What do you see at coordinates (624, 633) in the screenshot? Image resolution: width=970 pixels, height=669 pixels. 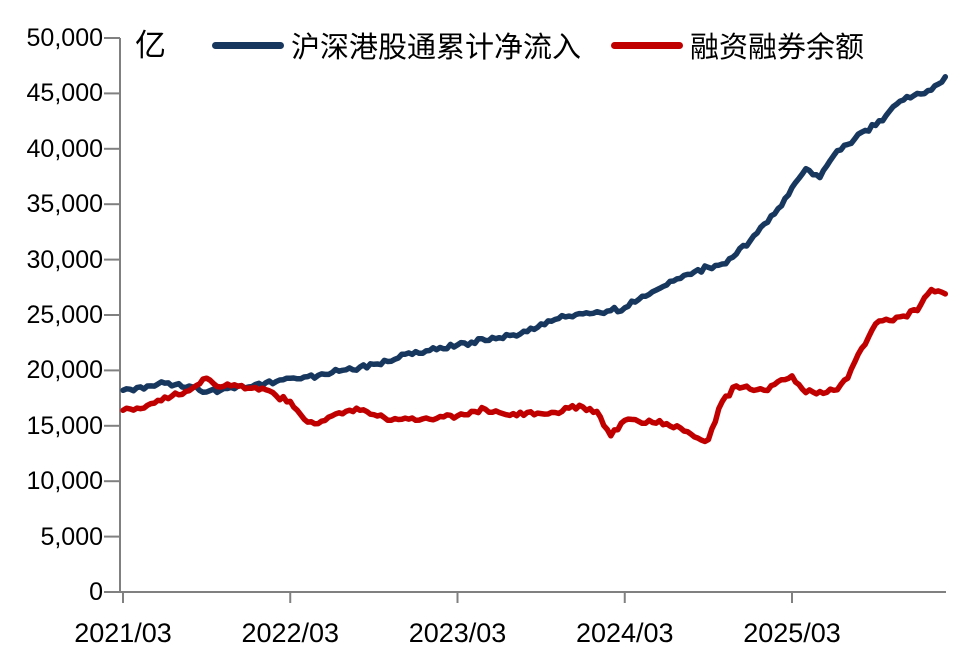 I see `x-axis-tick-label: 2024/03` at bounding box center [624, 633].